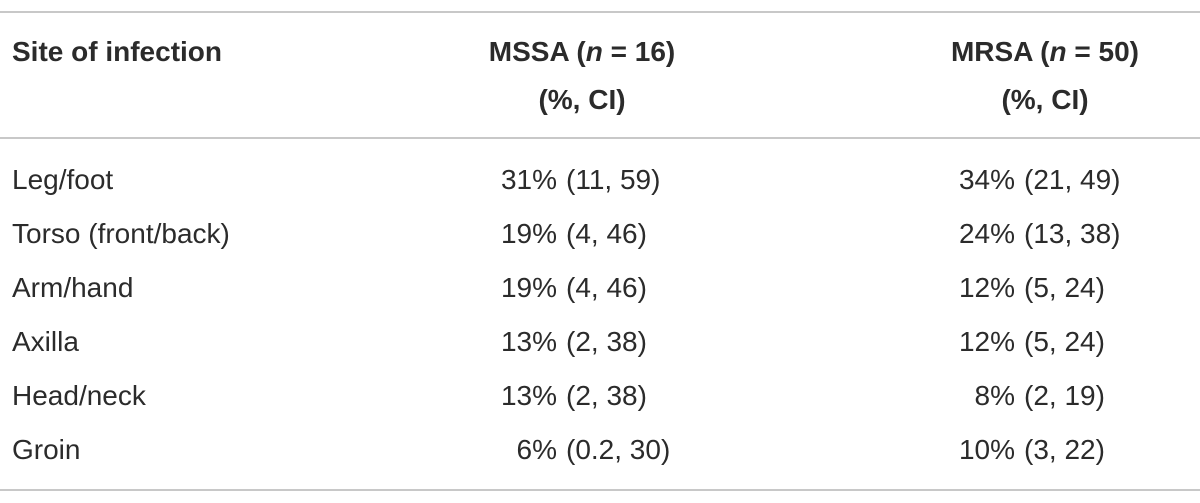 The width and height of the screenshot is (1200, 503). Describe the element at coordinates (600, 490) in the screenshot. I see `bottom-rule` at that location.